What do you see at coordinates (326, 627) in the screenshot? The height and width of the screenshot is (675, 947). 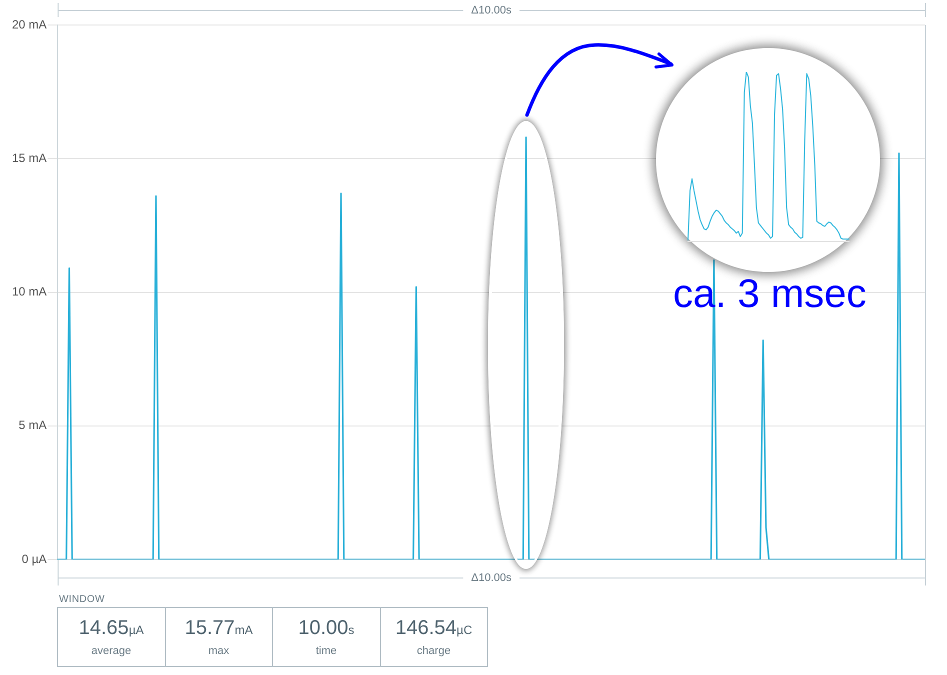 I see `text: 10.00s` at bounding box center [326, 627].